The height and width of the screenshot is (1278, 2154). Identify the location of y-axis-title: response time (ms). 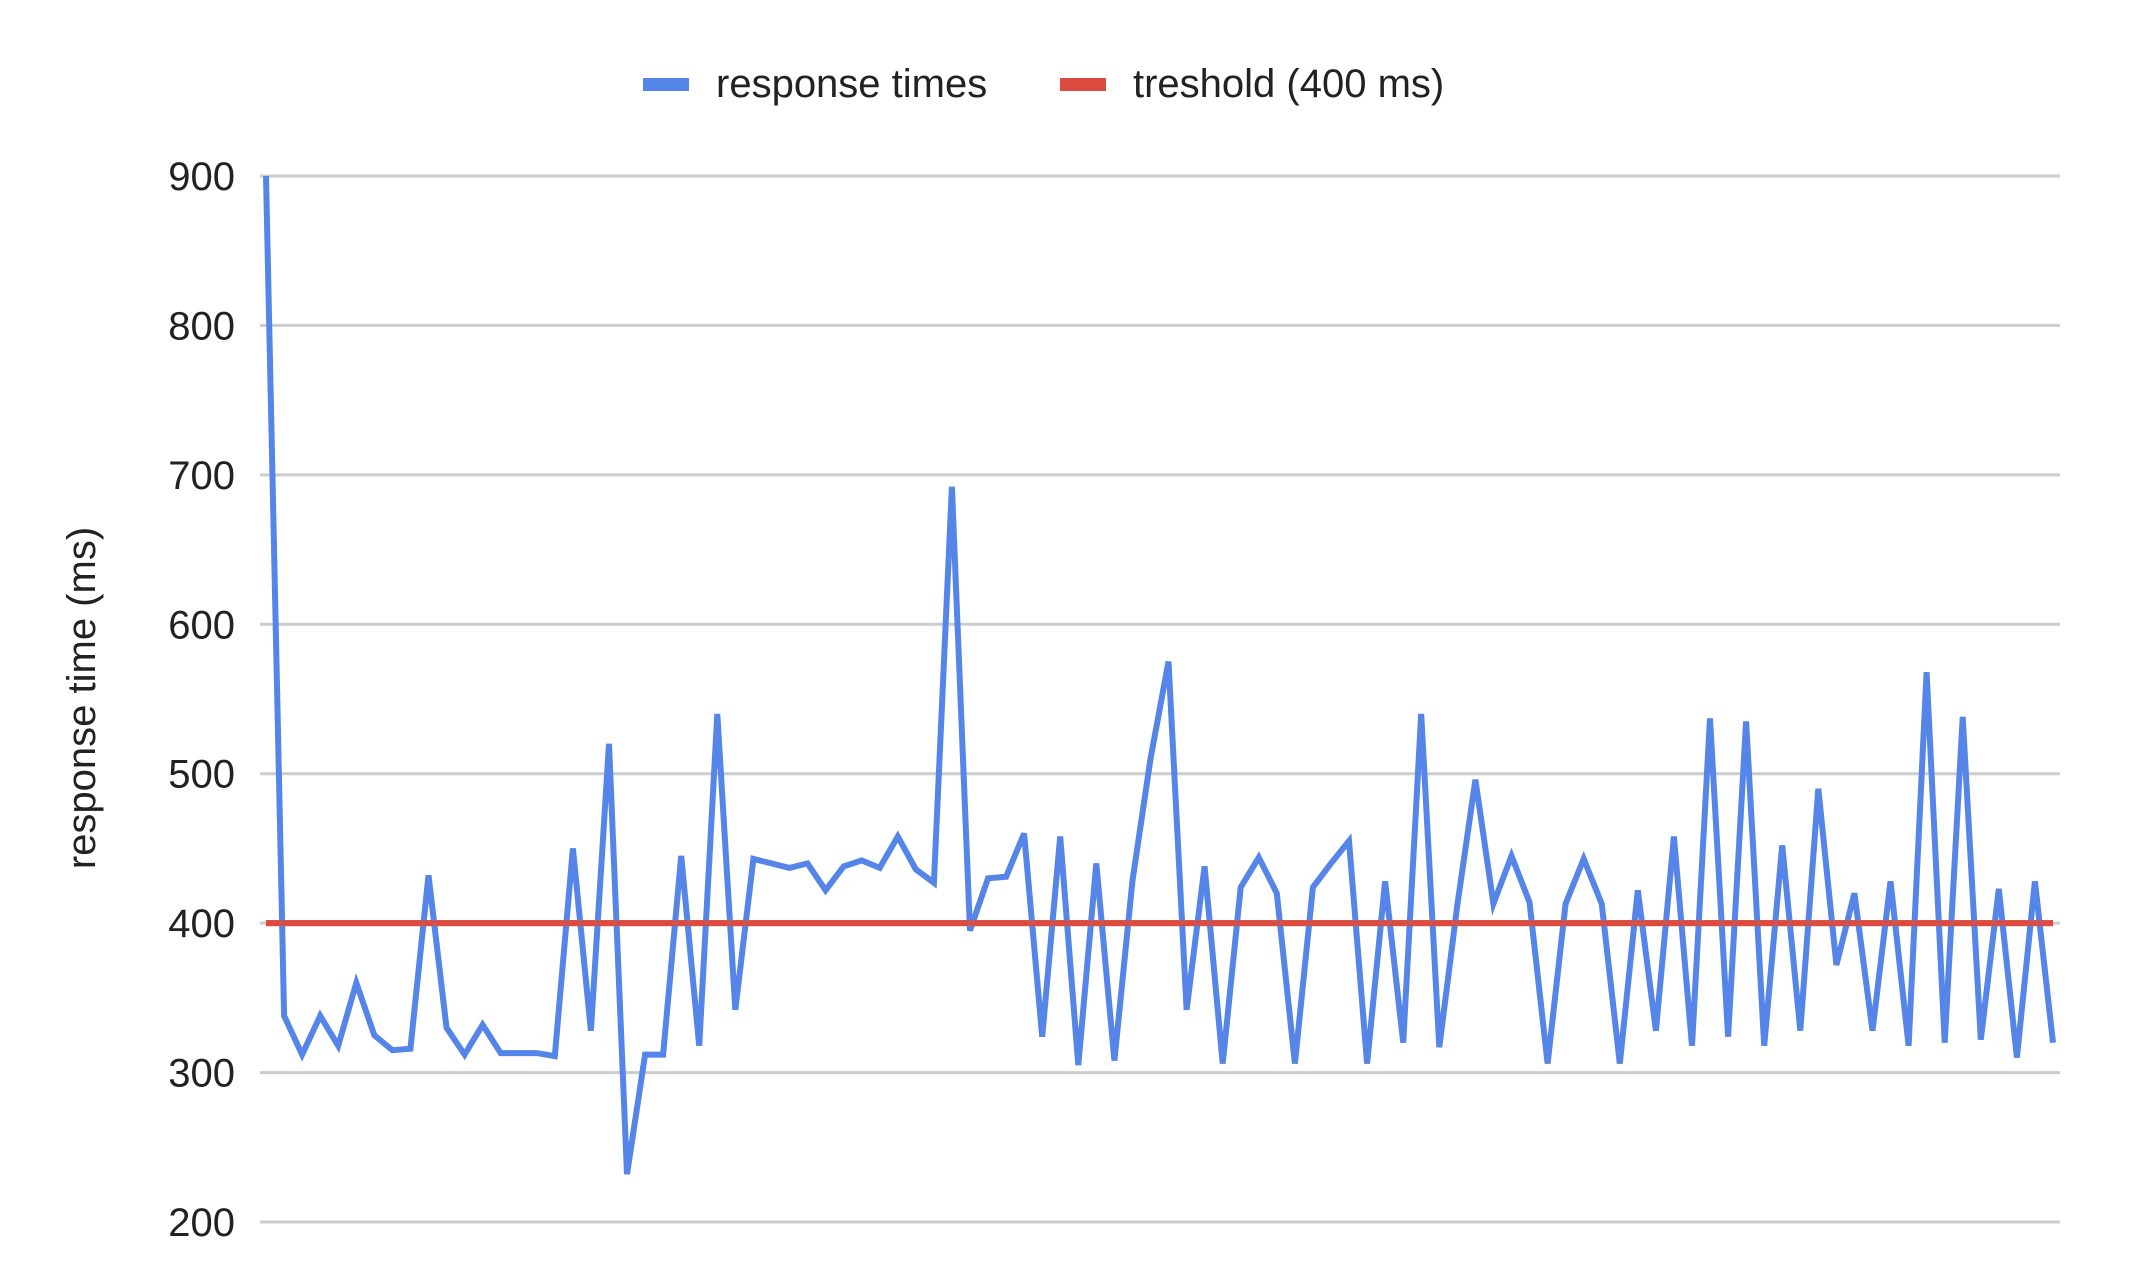
(82, 698).